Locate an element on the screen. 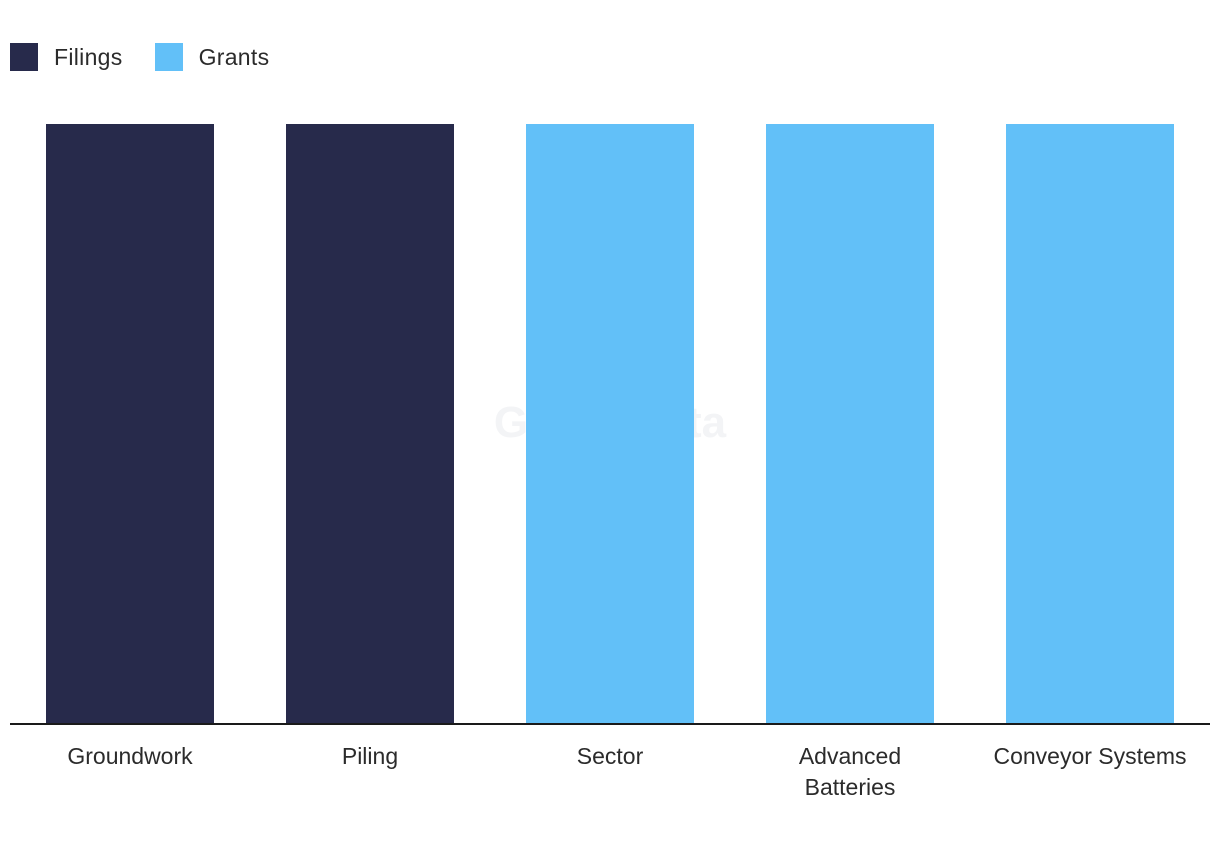  bar-piling is located at coordinates (370, 424).